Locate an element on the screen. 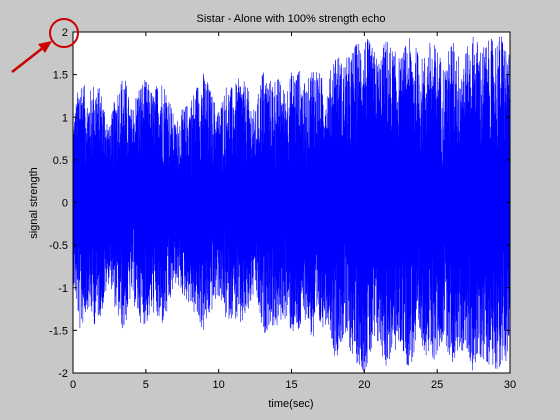 This screenshot has width=560, height=420. chart-title: Sistar - Alone with 100% strength echo is located at coordinates (291, 19).